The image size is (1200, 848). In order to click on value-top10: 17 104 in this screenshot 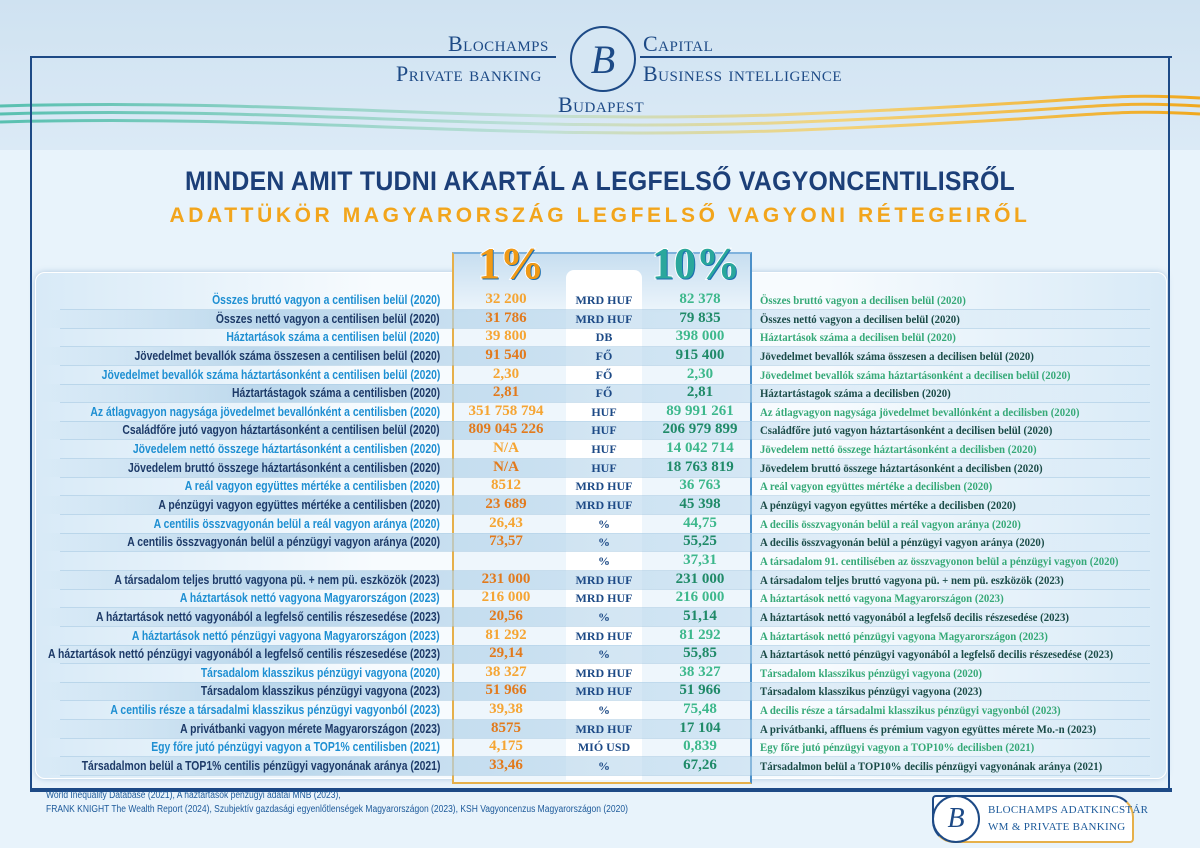, I will do `click(700, 727)`.